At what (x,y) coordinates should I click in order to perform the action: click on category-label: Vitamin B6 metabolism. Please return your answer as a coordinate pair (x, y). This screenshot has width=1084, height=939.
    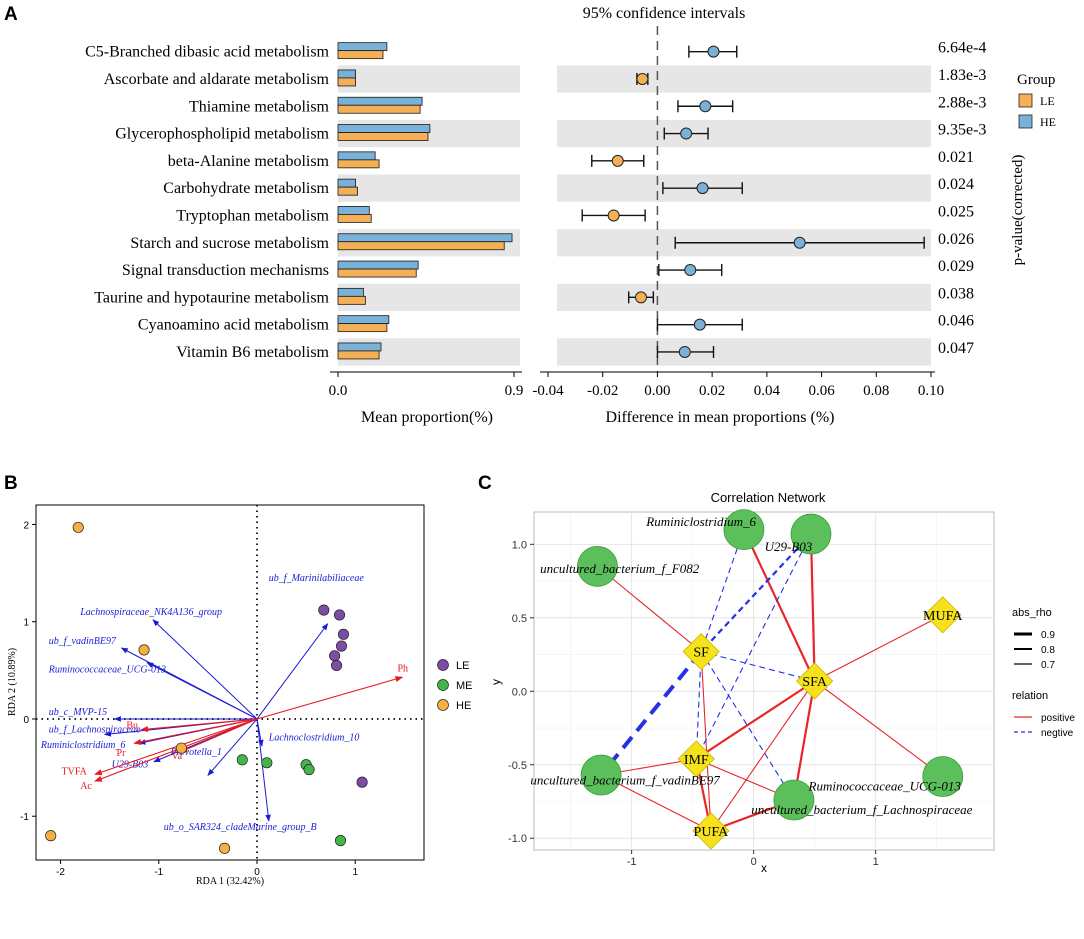
    Looking at the image, I should click on (252, 352).